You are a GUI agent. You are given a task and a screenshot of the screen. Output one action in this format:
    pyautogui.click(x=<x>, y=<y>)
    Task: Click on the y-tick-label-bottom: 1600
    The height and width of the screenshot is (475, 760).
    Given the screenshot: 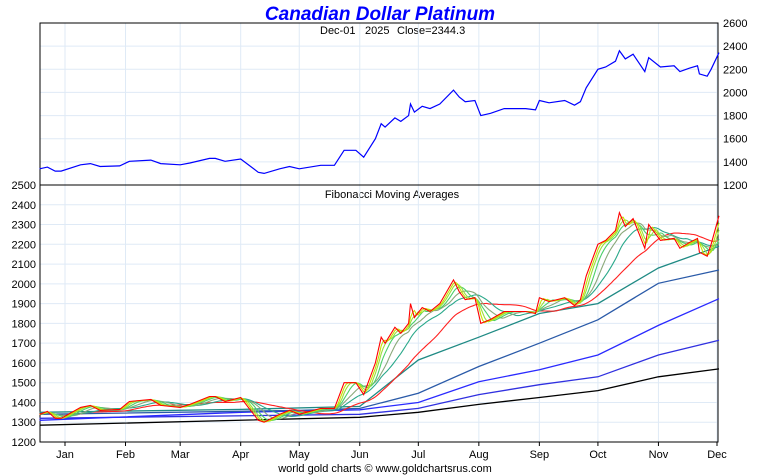 What is the action you would take?
    pyautogui.click(x=24, y=364)
    